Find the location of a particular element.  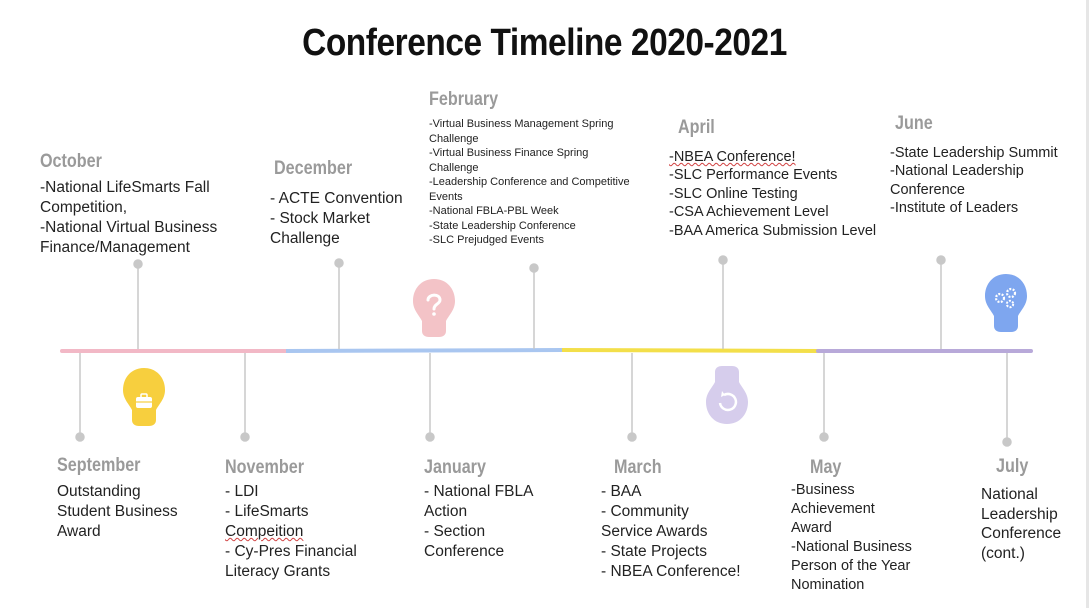

event-line: -Institute of Leaders is located at coordinates (954, 208).